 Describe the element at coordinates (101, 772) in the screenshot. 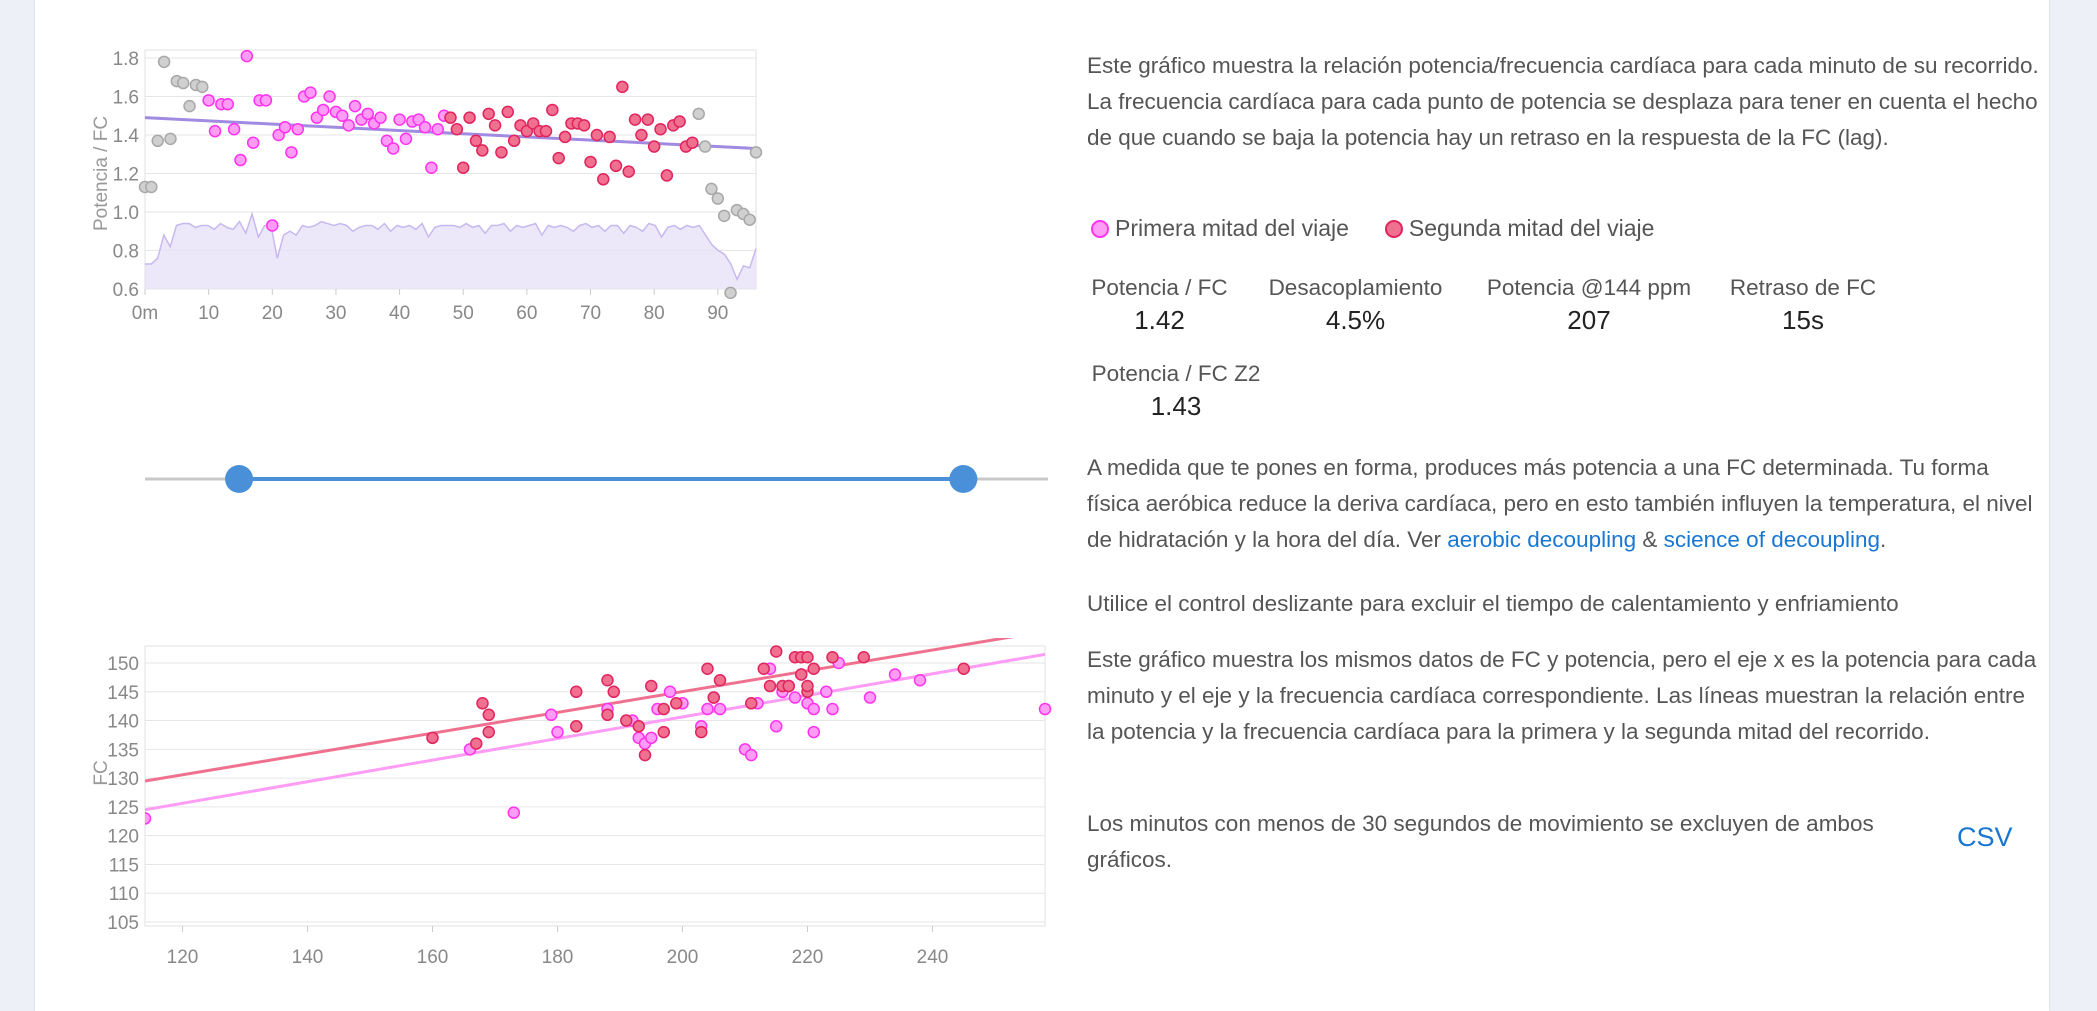

I see `y-axis-label: FC` at that location.